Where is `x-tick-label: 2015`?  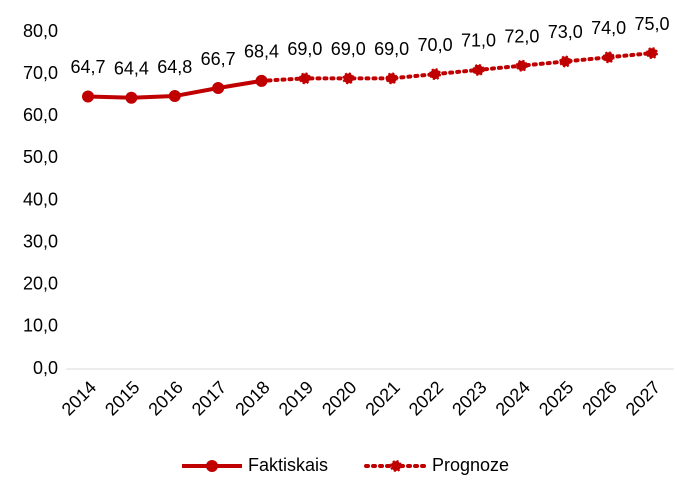 x-tick-label: 2015 is located at coordinates (122, 398).